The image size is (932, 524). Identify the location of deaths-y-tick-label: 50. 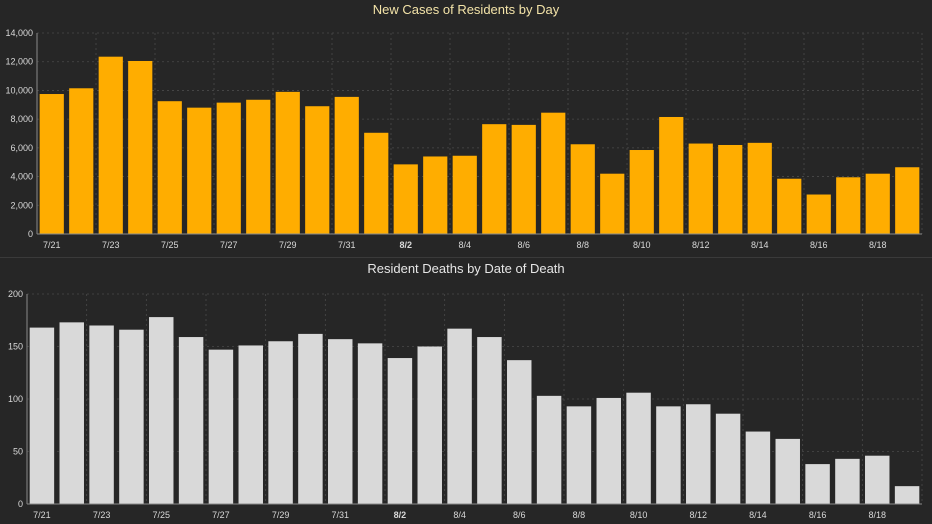
(18, 452).